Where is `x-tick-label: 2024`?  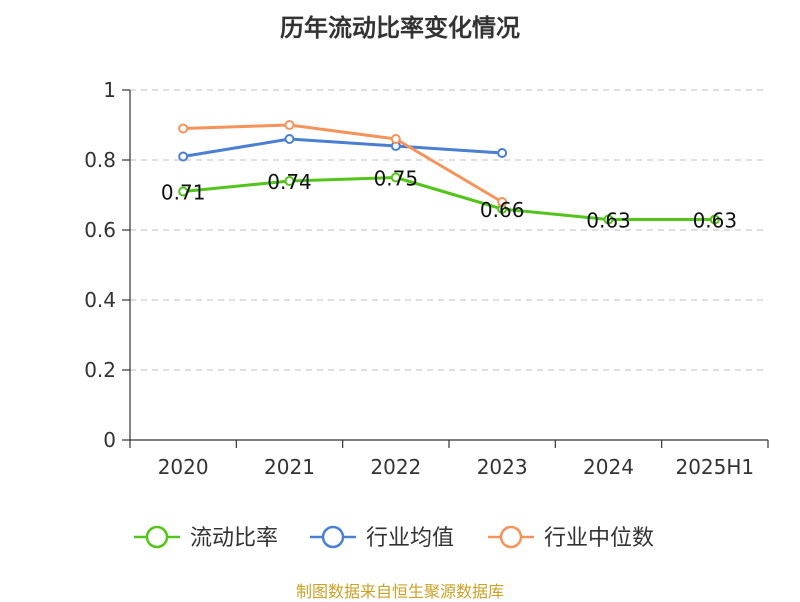
x-tick-label: 2024 is located at coordinates (608, 467).